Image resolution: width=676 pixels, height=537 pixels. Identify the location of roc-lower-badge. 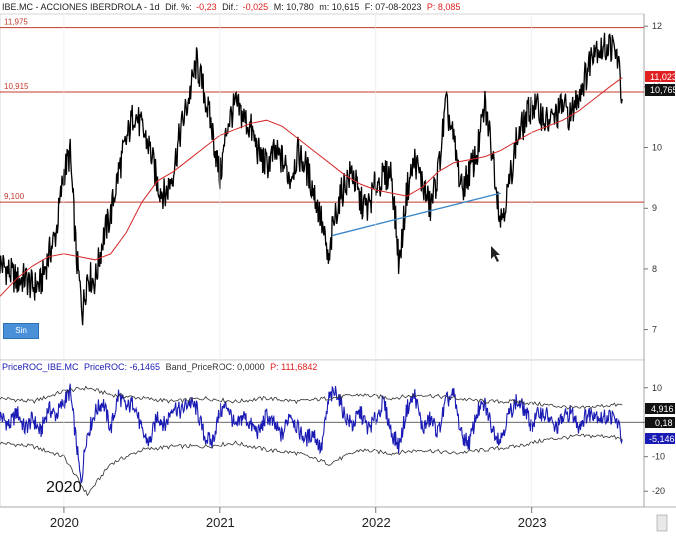
(660, 438).